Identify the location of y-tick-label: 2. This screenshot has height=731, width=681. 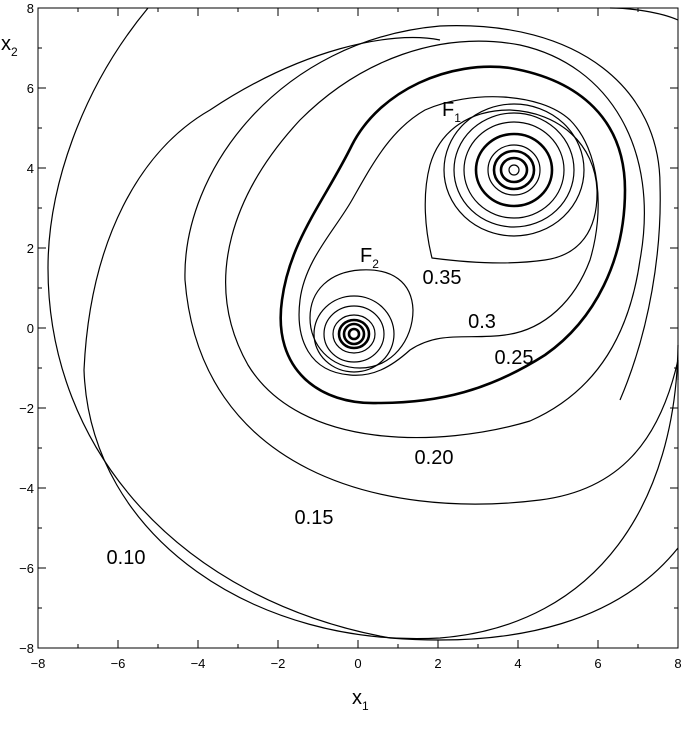
(30, 248).